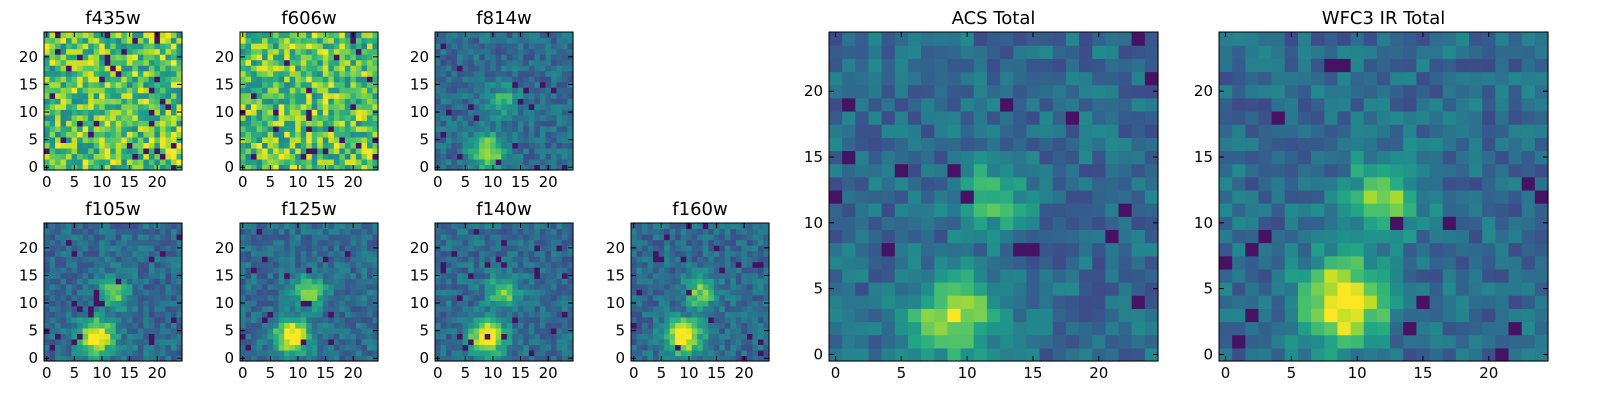  Describe the element at coordinates (503, 18) in the screenshot. I see `panel-title: f814w` at that location.